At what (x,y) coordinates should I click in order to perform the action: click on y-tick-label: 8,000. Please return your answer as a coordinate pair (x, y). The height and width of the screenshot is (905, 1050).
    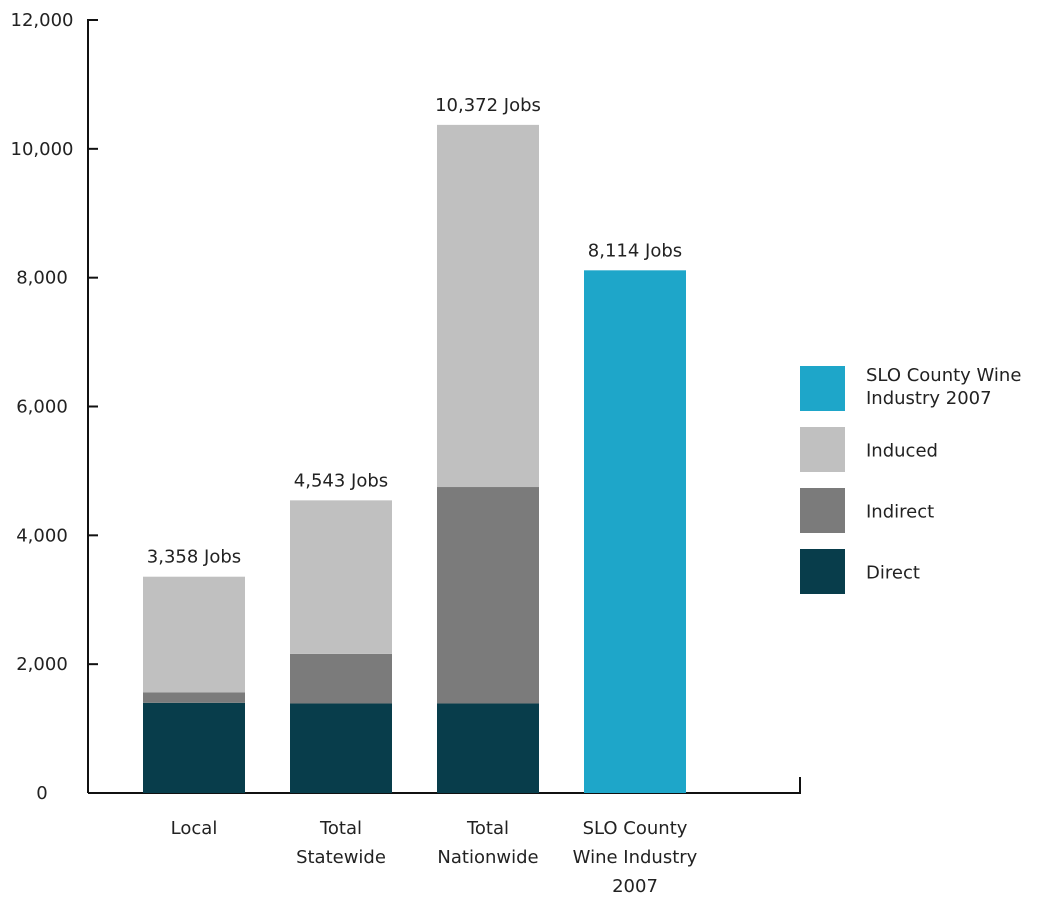
    Looking at the image, I should click on (42, 278).